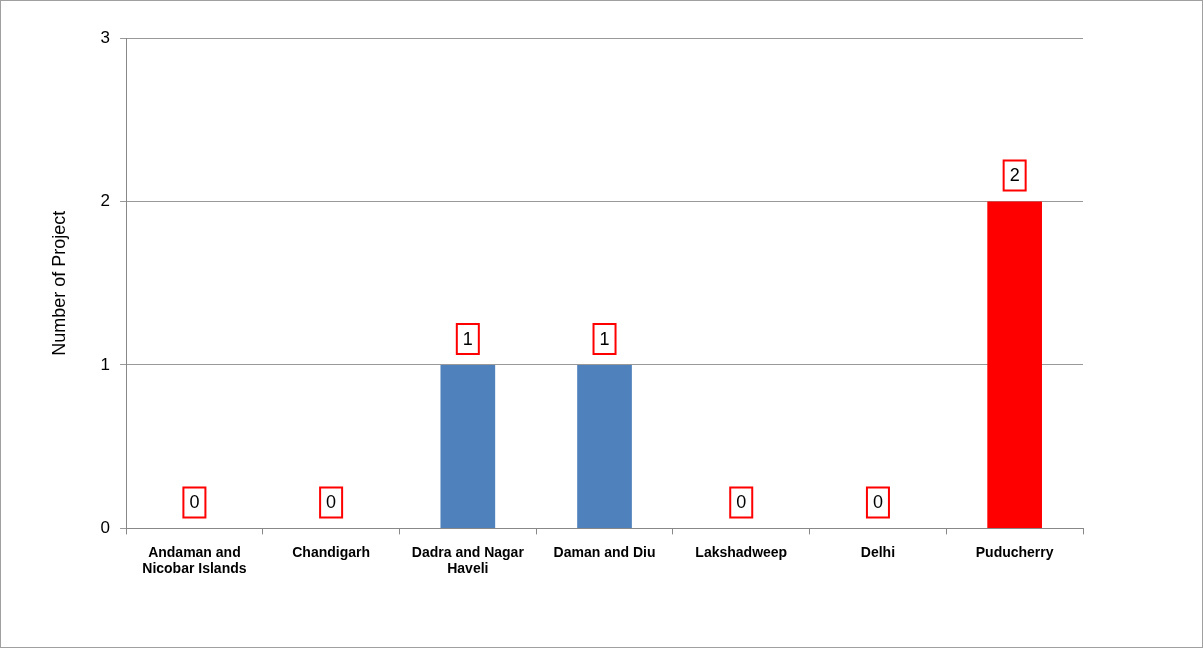 Image resolution: width=1203 pixels, height=648 pixels. I want to click on x-tick-label: Andaman and Nicobar Islands, so click(194, 560).